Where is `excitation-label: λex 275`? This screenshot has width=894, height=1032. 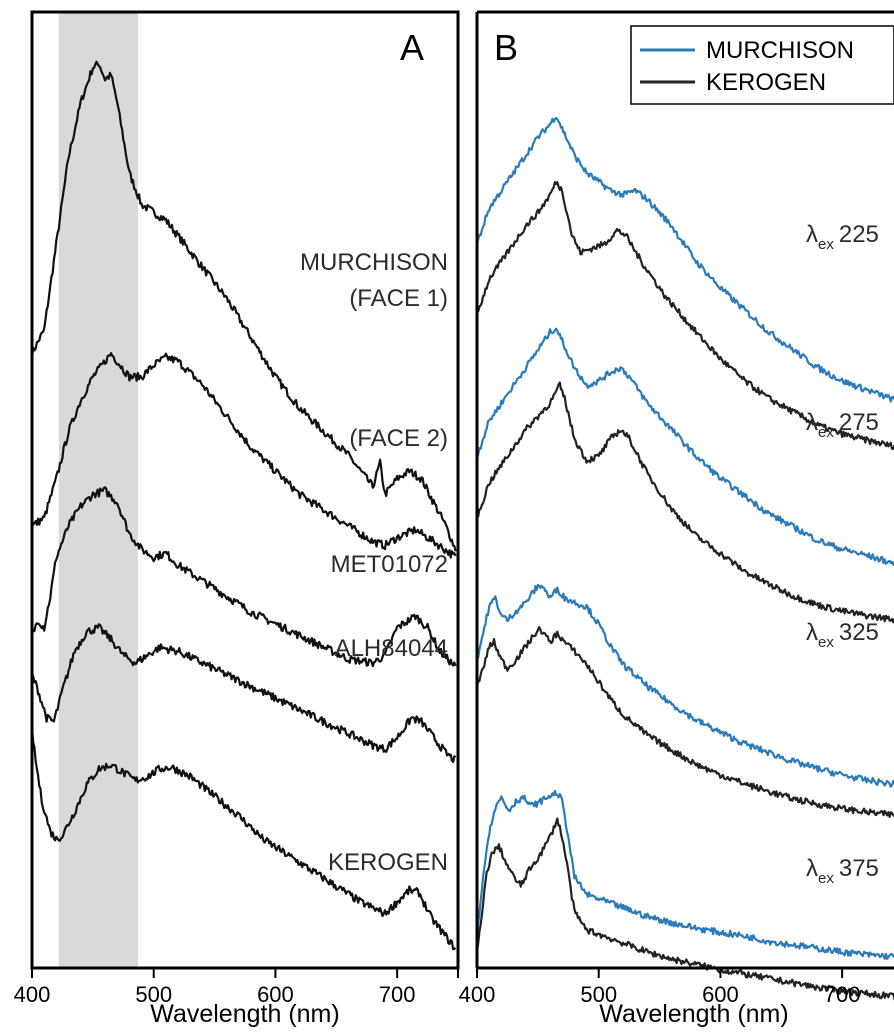
excitation-label: λex 275 is located at coordinates (842, 425).